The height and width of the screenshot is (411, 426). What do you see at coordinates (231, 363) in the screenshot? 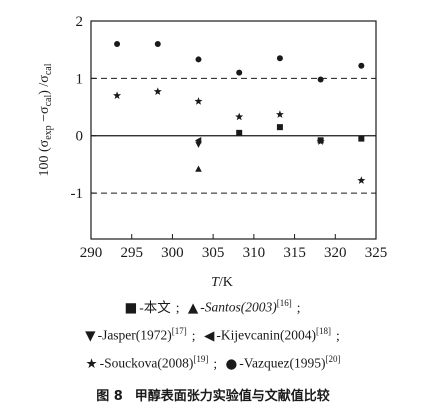
I see `circle-icon: ●` at bounding box center [231, 363].